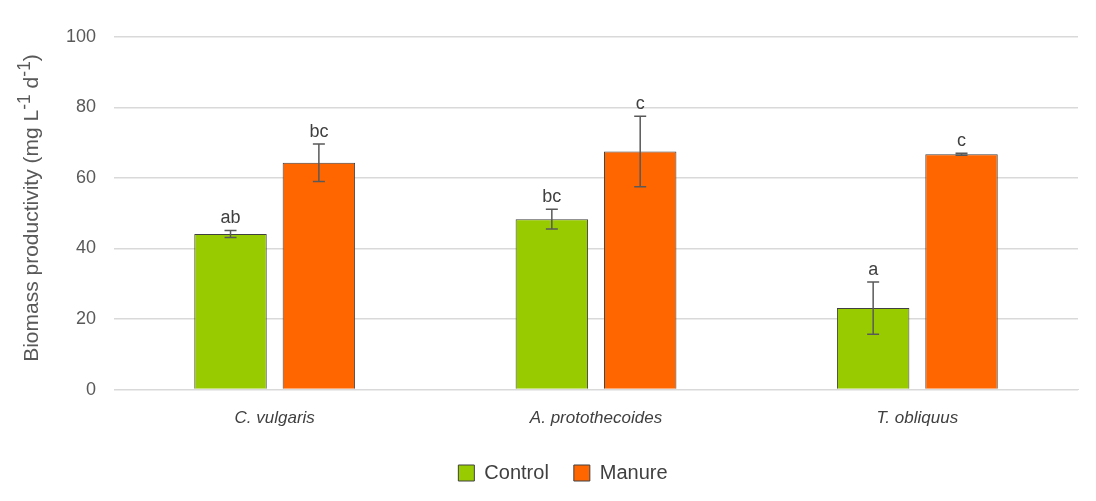 The height and width of the screenshot is (501, 1096). What do you see at coordinates (595, 417) in the screenshot?
I see `x-tick-label: A. protothecoides` at bounding box center [595, 417].